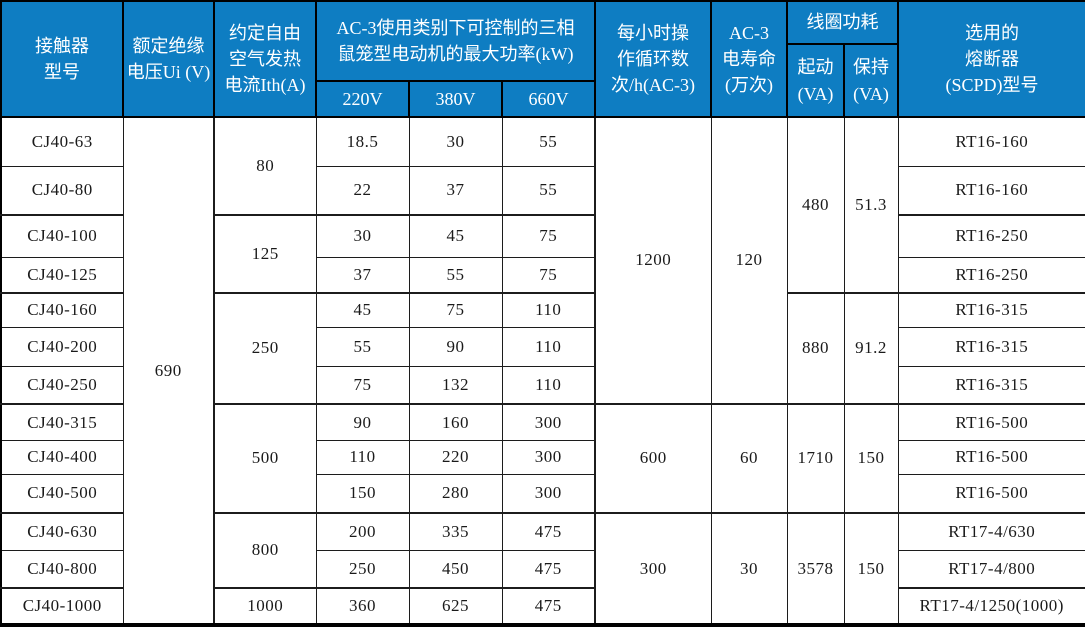 Image resolution: width=1085 pixels, height=627 pixels. What do you see at coordinates (653, 458) in the screenshot?
I see `cell-ops: 600` at bounding box center [653, 458].